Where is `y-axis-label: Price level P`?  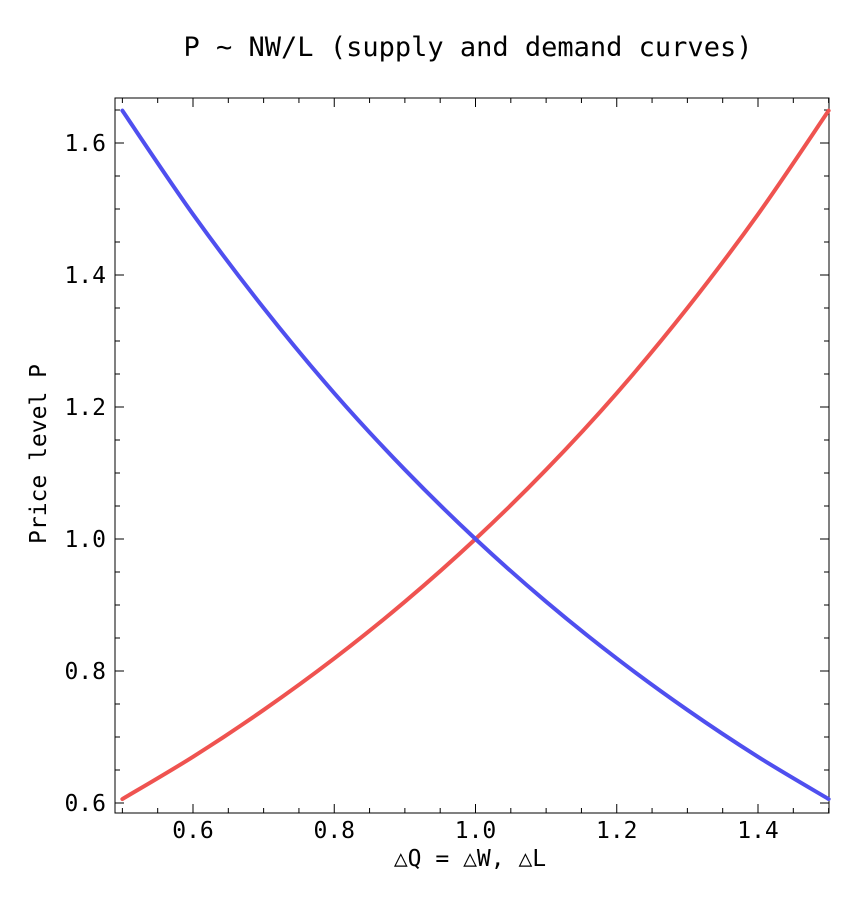
y-axis-label: Price level P is located at coordinates (39, 454).